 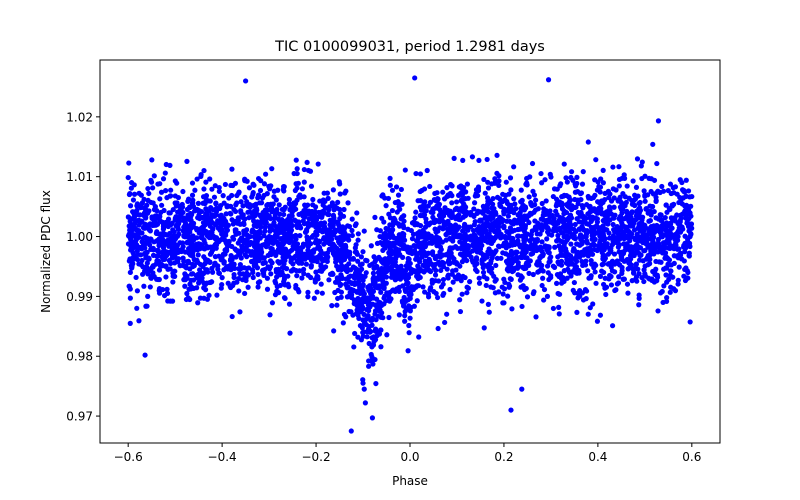 What do you see at coordinates (691, 457) in the screenshot?
I see `x-tick-label: 0.6` at bounding box center [691, 457].